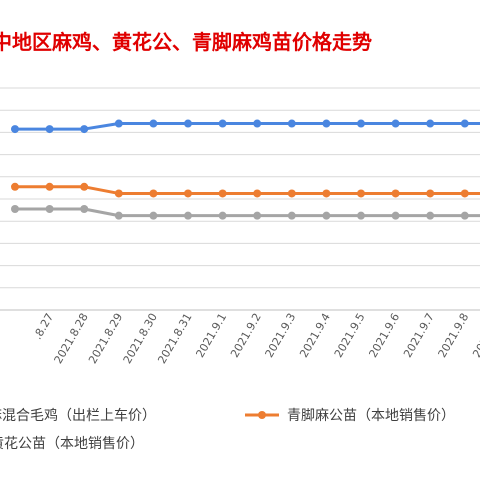 This screenshot has width=480, height=480. I want to click on legend-item-2: 青脚麻公苗（本地销售价）, so click(350, 416).